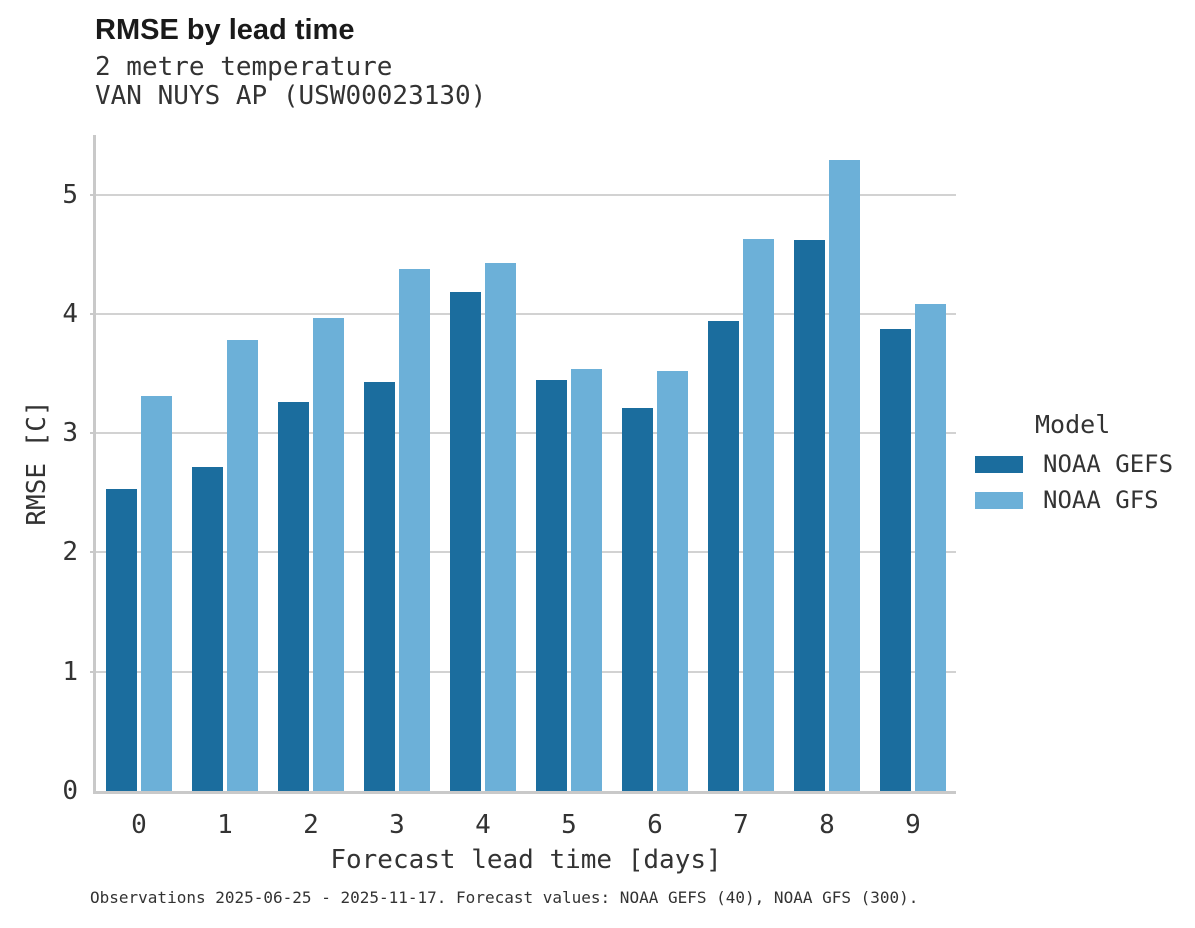 The image size is (1195, 928). What do you see at coordinates (311, 825) in the screenshot?
I see `x-tick-label: 2` at bounding box center [311, 825].